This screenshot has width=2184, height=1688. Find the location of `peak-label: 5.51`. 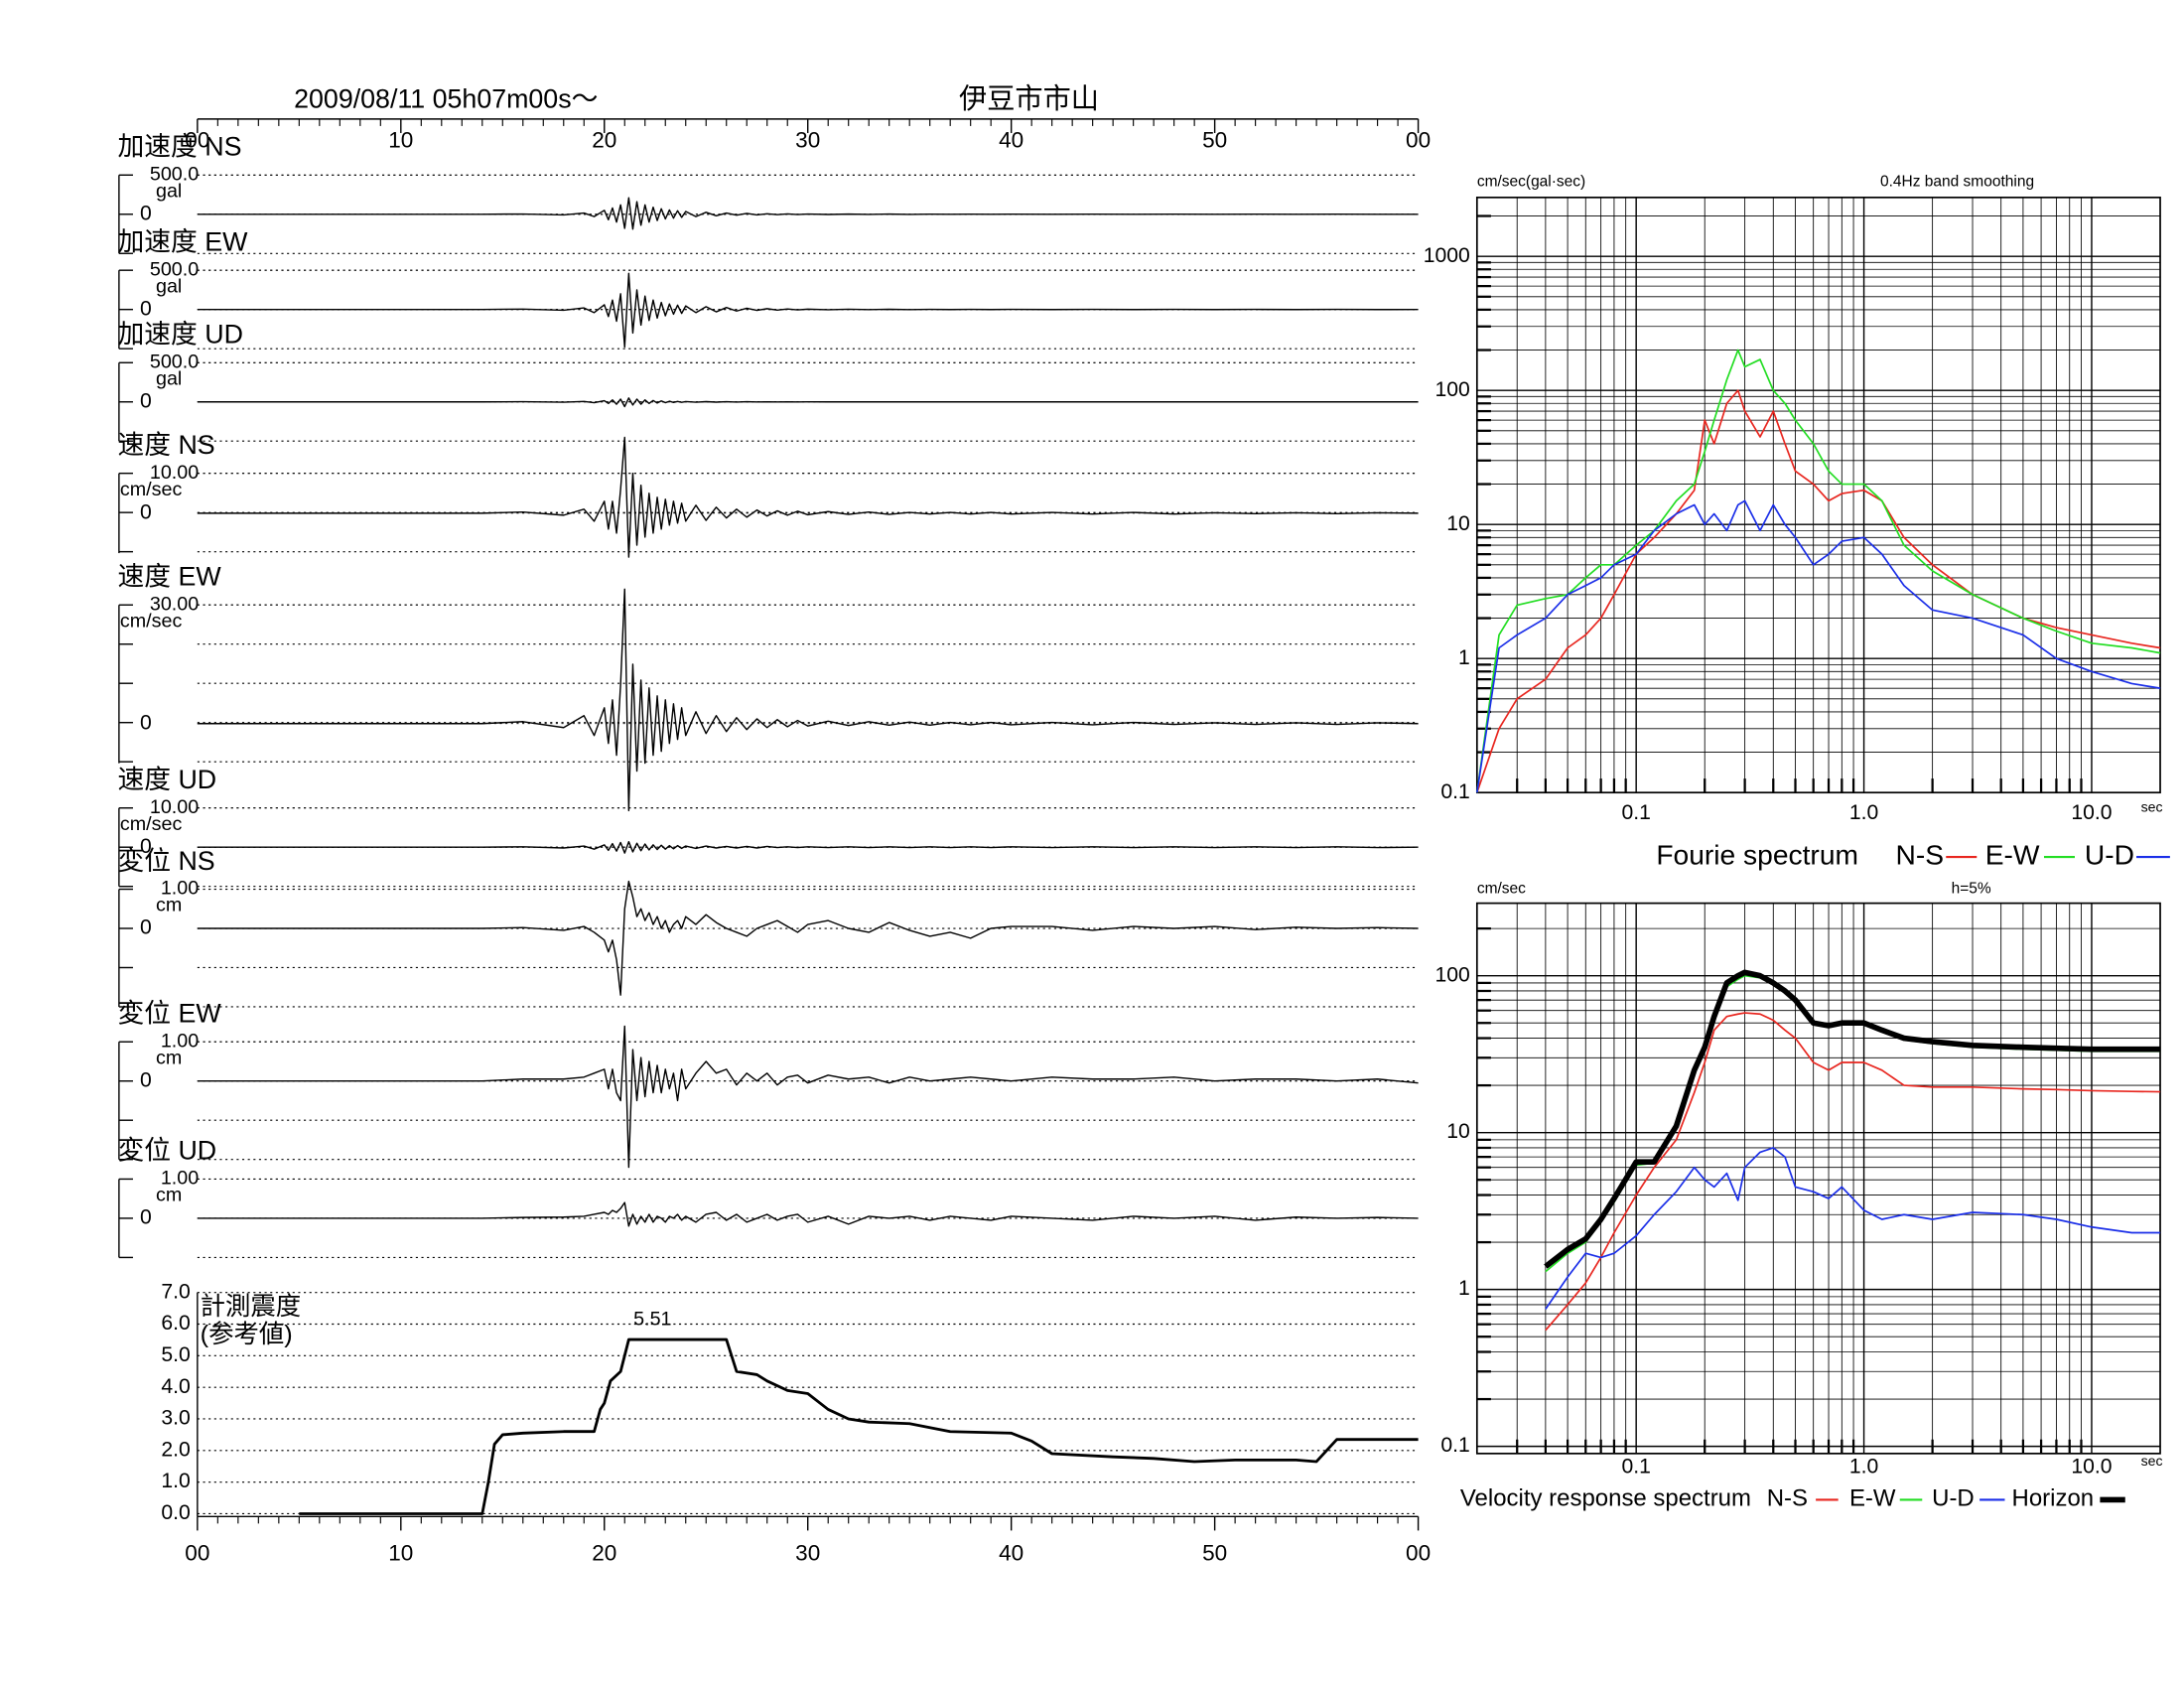

peak-label: 5.51 is located at coordinates (652, 1320).